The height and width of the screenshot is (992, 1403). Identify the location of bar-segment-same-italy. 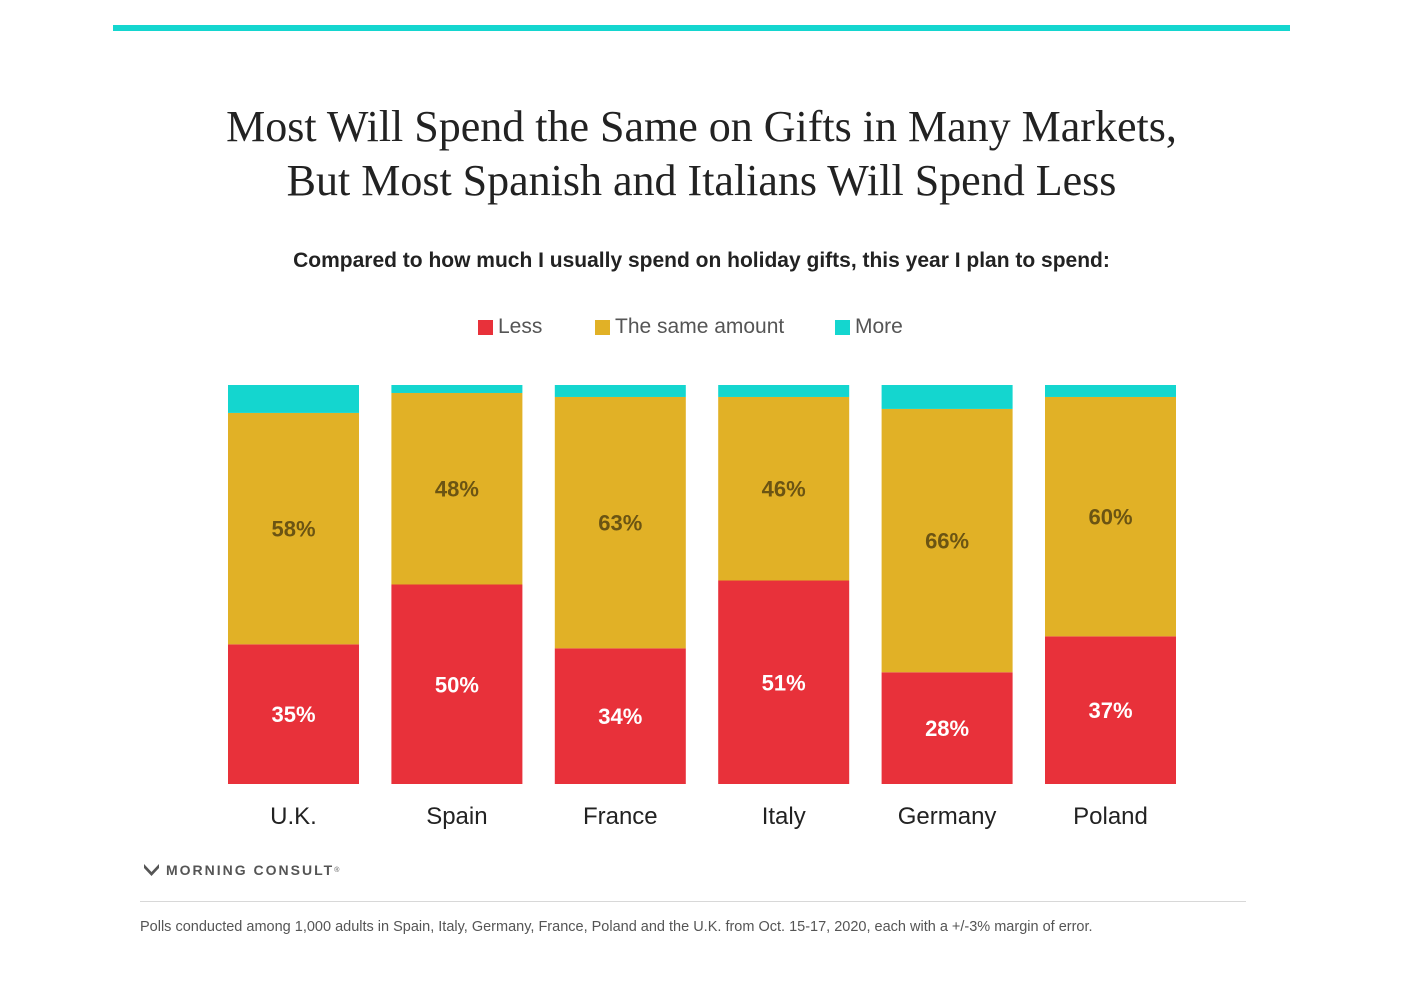
(784, 488).